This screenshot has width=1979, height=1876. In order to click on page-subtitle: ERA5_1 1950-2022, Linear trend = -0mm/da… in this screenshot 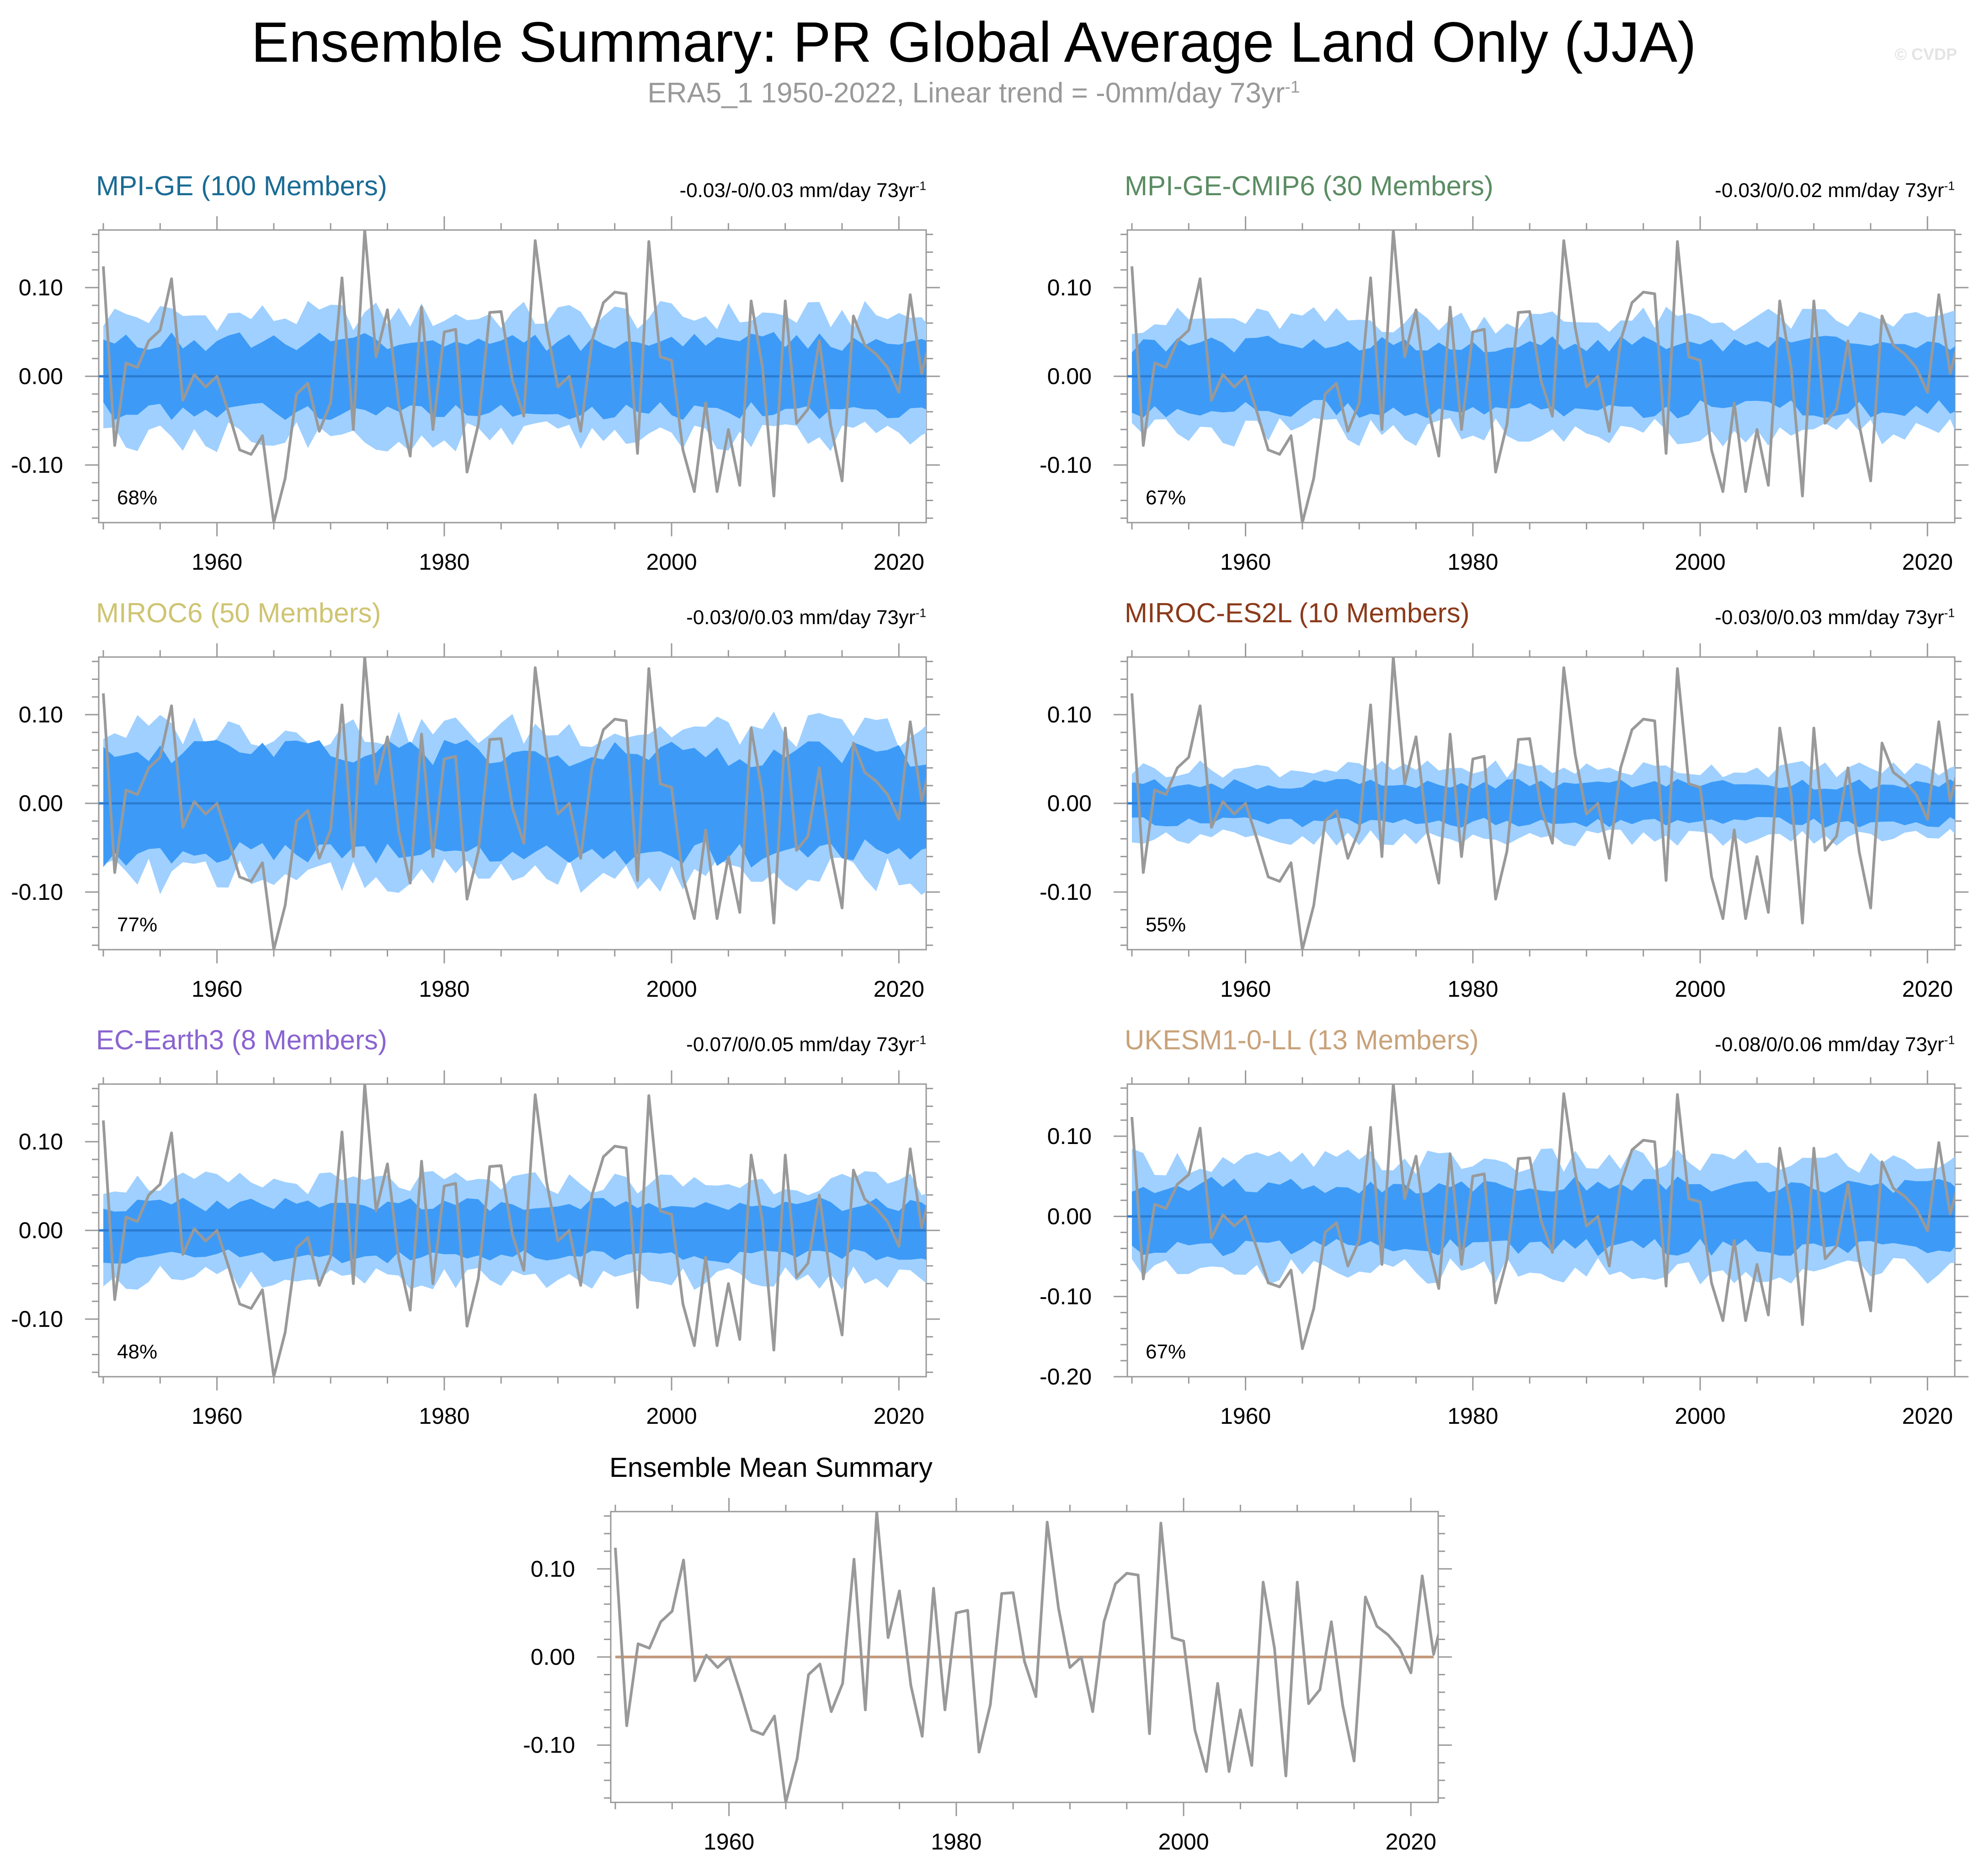, I will do `click(973, 93)`.